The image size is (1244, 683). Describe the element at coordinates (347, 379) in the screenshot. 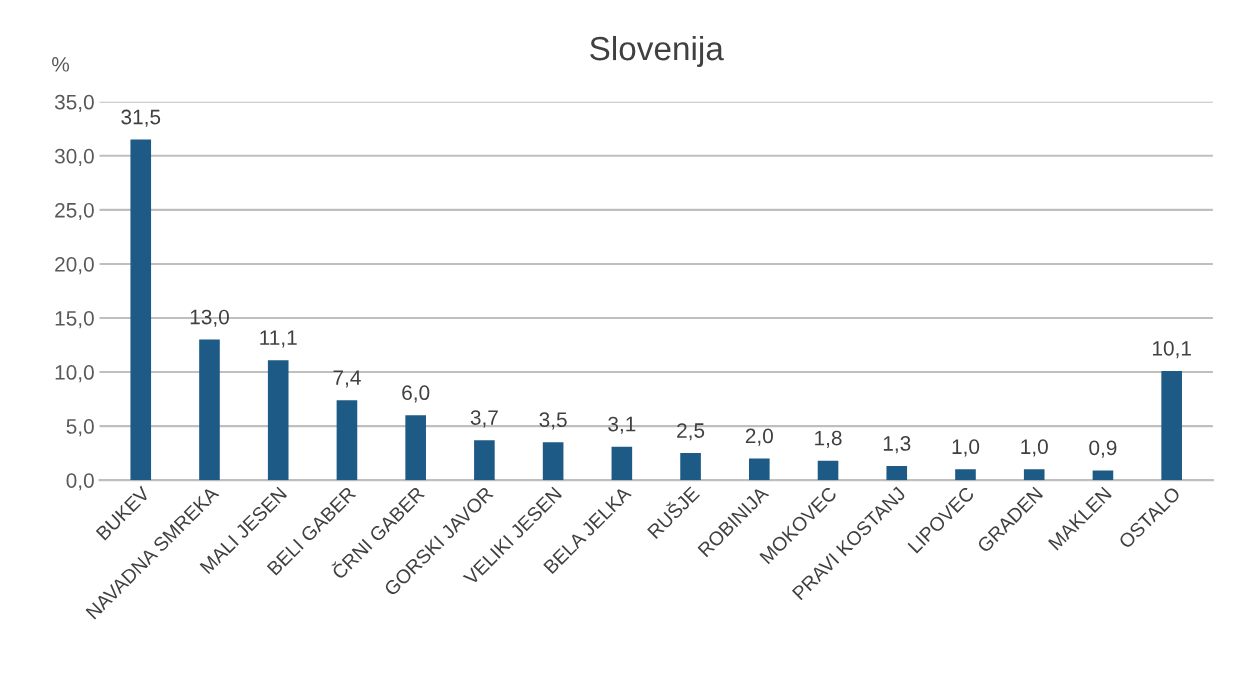

I see `data-label: 7,4` at that location.